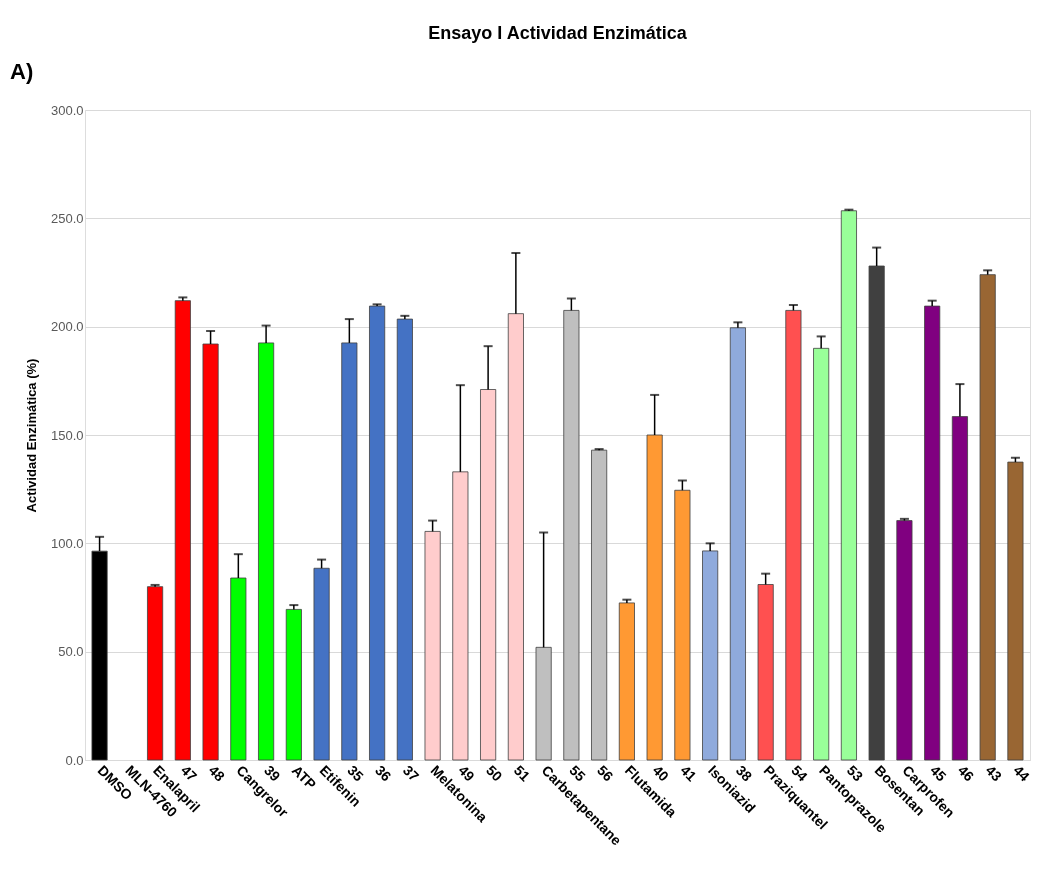 This screenshot has width=1060, height=879. Describe the element at coordinates (22, 71) in the screenshot. I see `text: A)` at that location.